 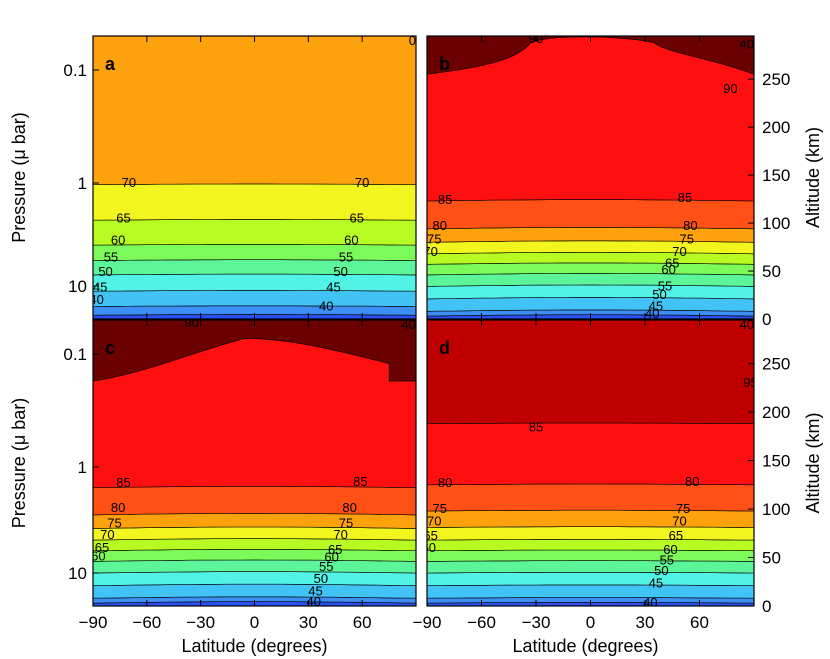 I want to click on contour-label-b-8: 70, so click(x=430, y=251).